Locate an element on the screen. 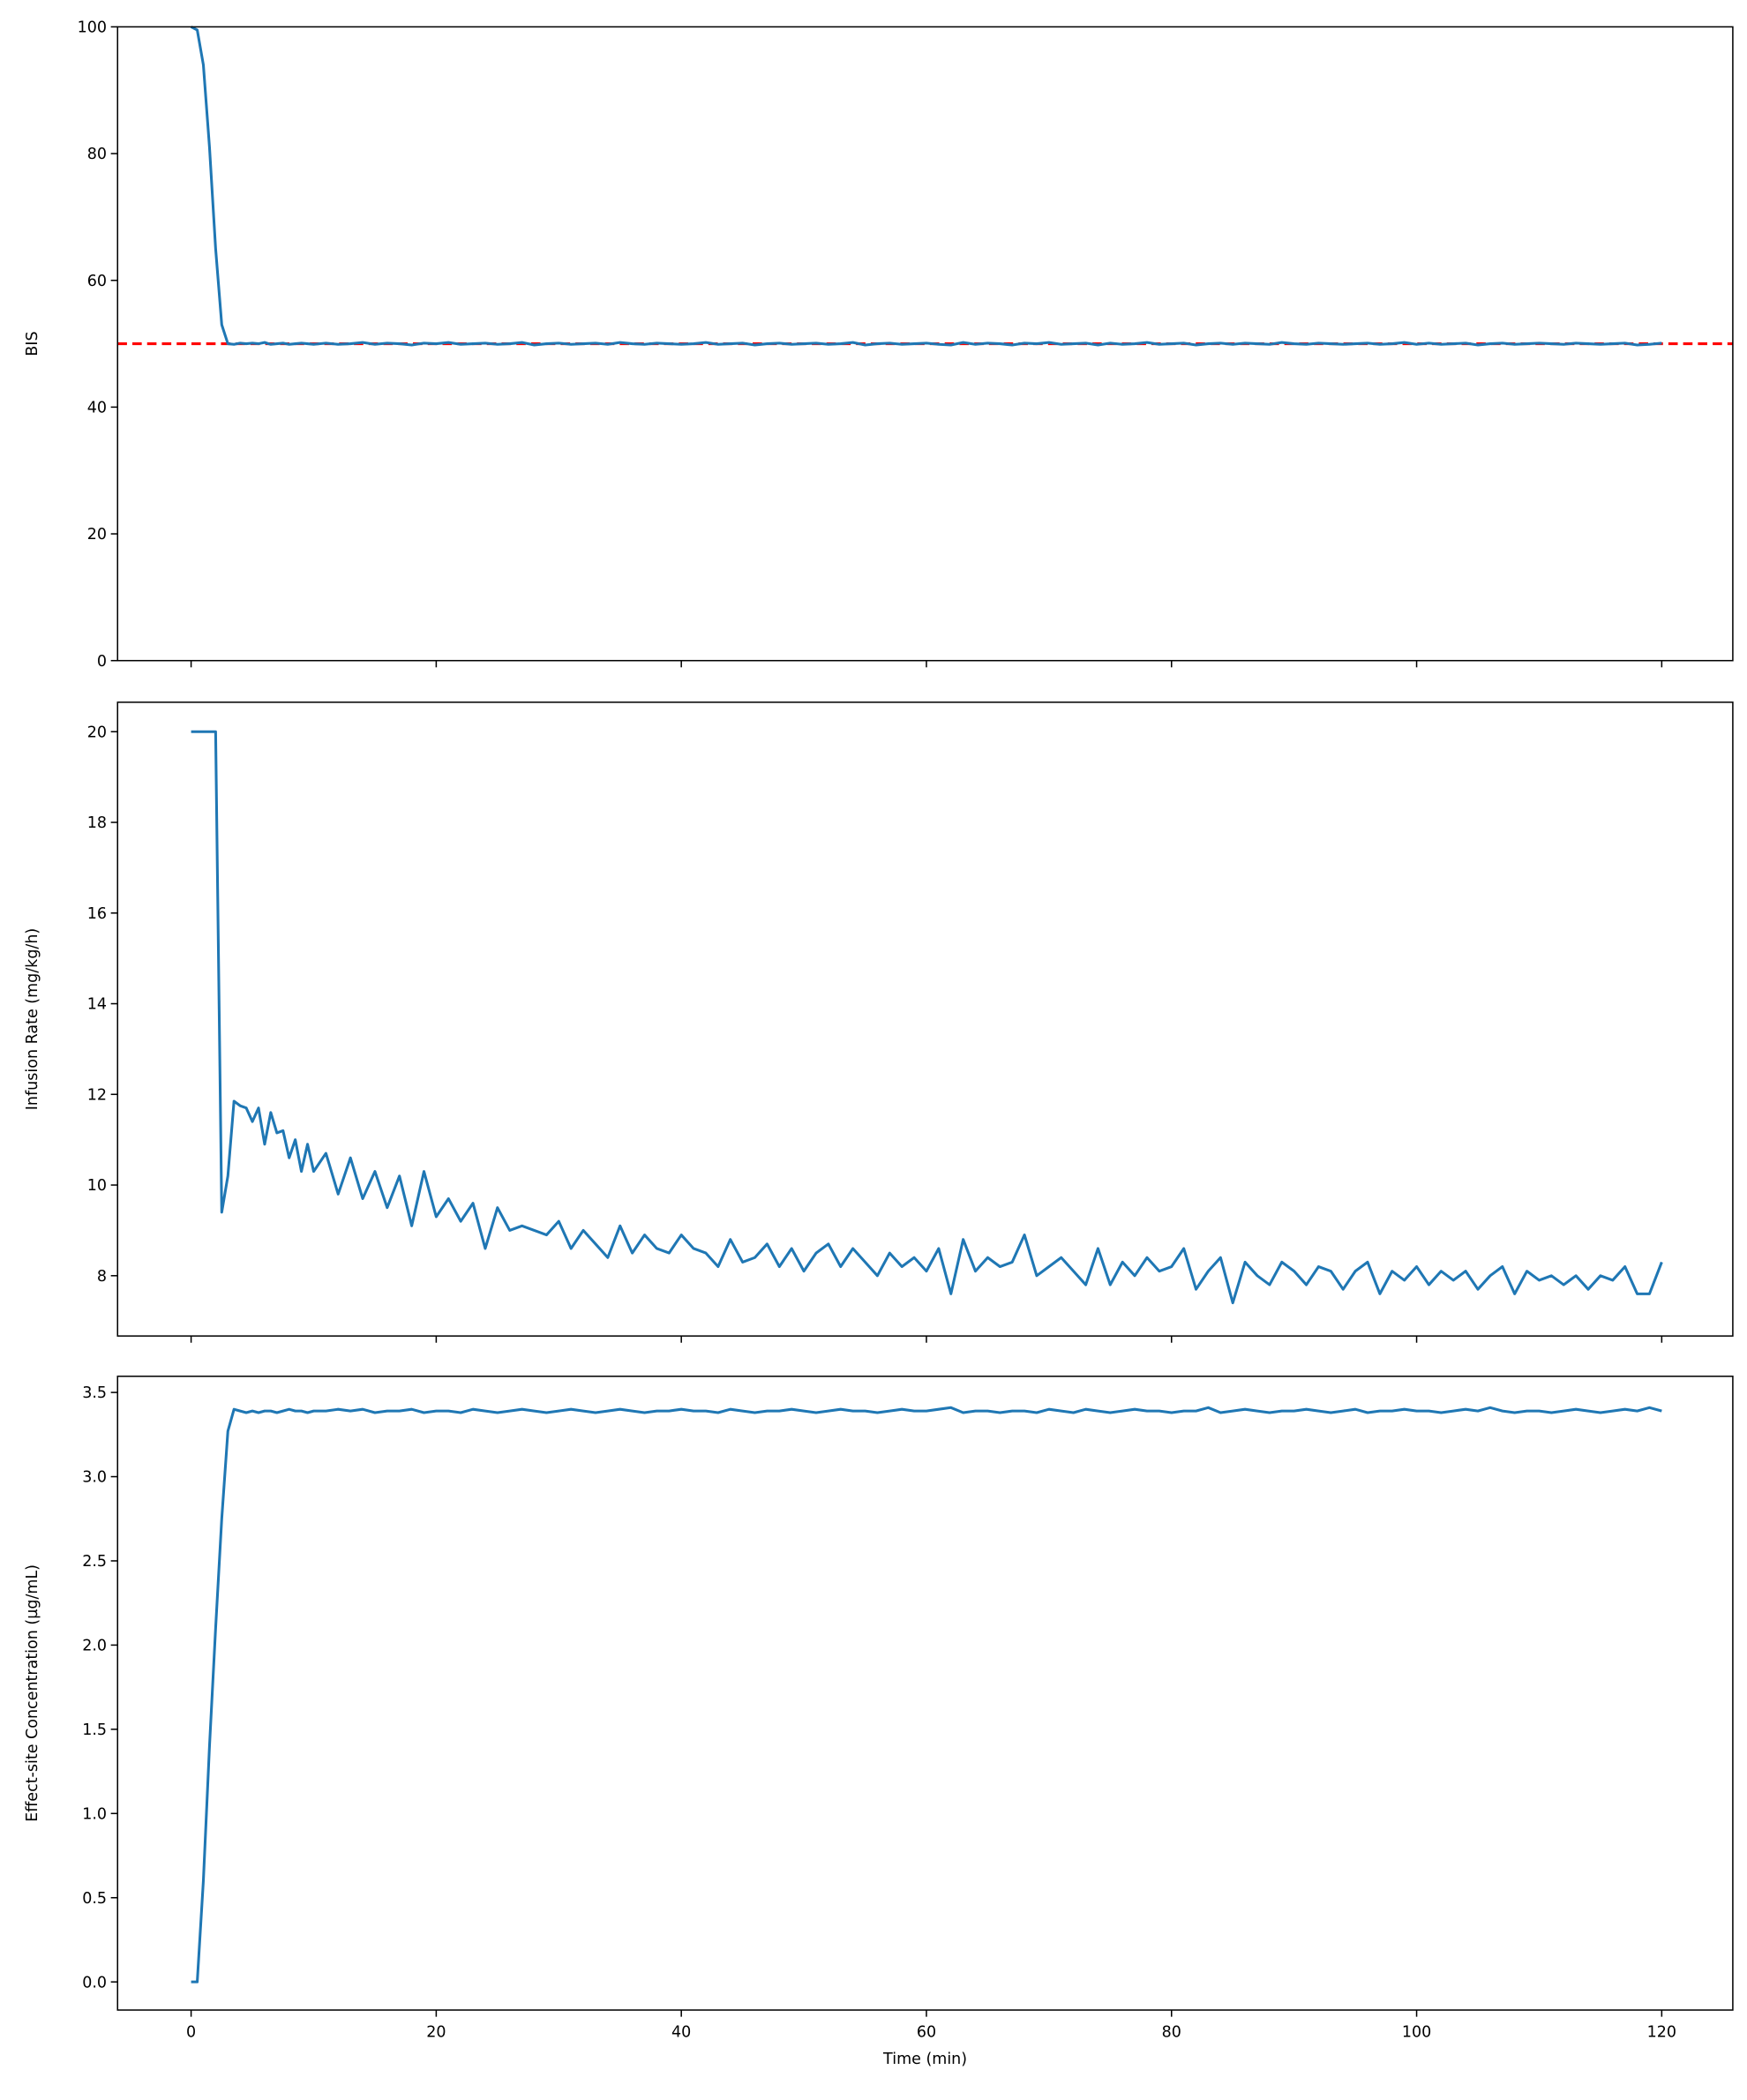 The height and width of the screenshot is (2100, 1747). y-tick-label: 0 is located at coordinates (102, 662).